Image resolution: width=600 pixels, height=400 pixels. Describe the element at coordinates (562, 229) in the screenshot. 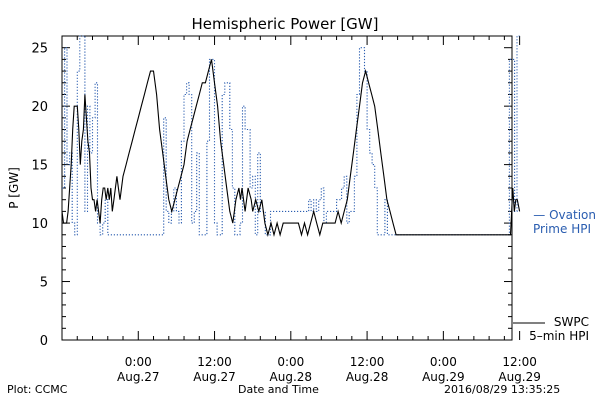

I see `legend-ovation-line2: Prime HPI` at that location.